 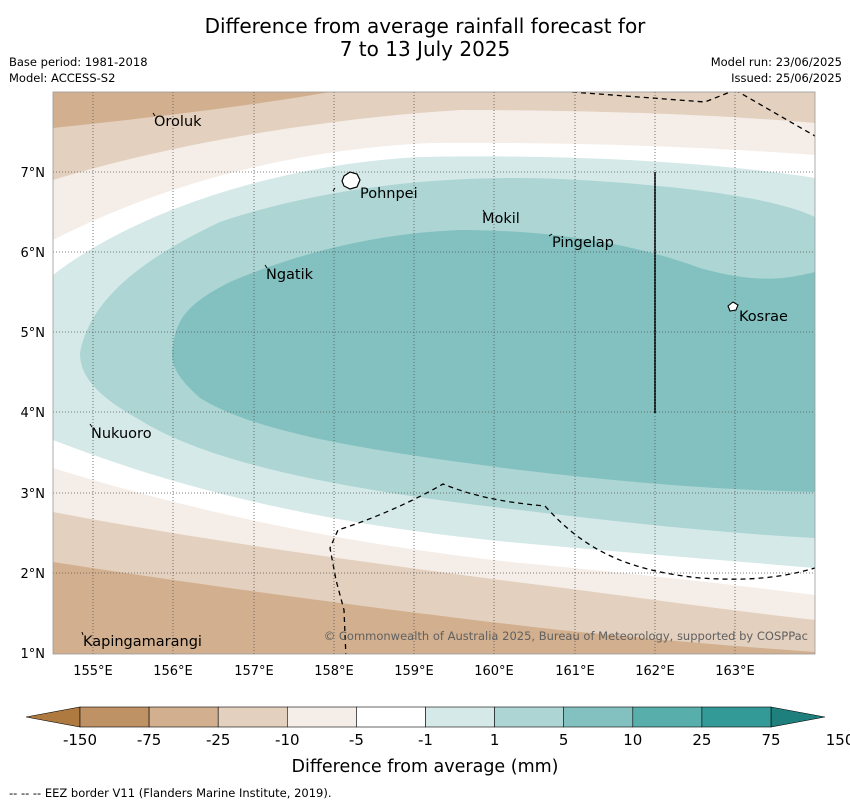 I want to click on lon-tick: 162°E, so click(x=655, y=671).